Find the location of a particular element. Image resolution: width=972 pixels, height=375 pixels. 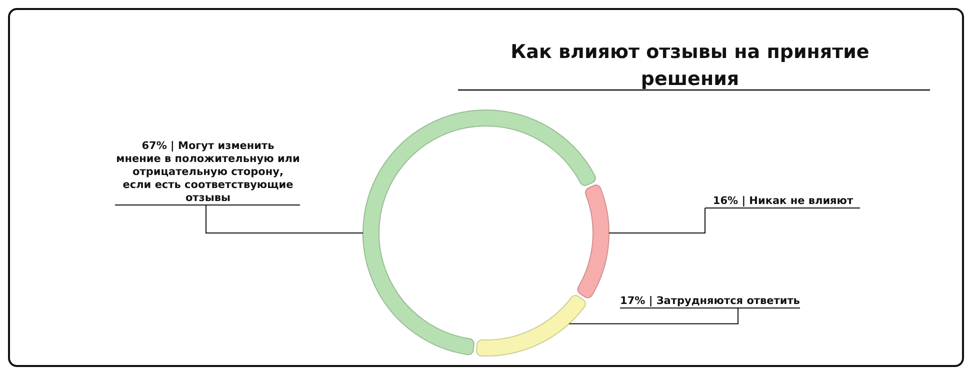

slice-label: 16% | Никак не влияют is located at coordinates (783, 201).